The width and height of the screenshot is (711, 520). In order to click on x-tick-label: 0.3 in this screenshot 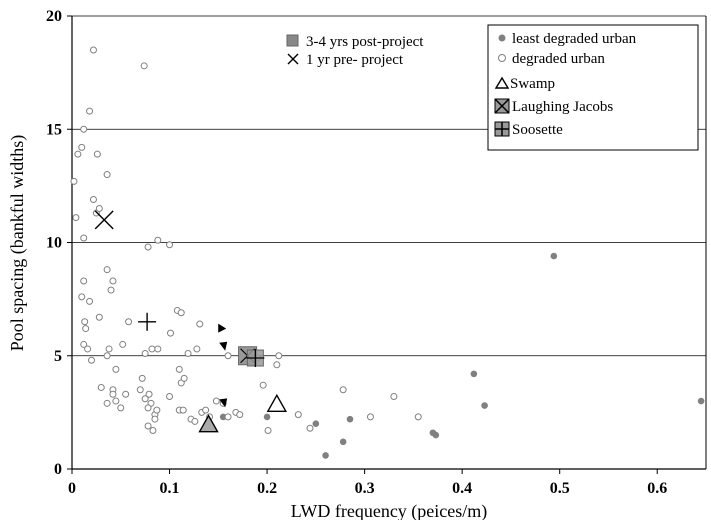, I will do `click(365, 488)`.